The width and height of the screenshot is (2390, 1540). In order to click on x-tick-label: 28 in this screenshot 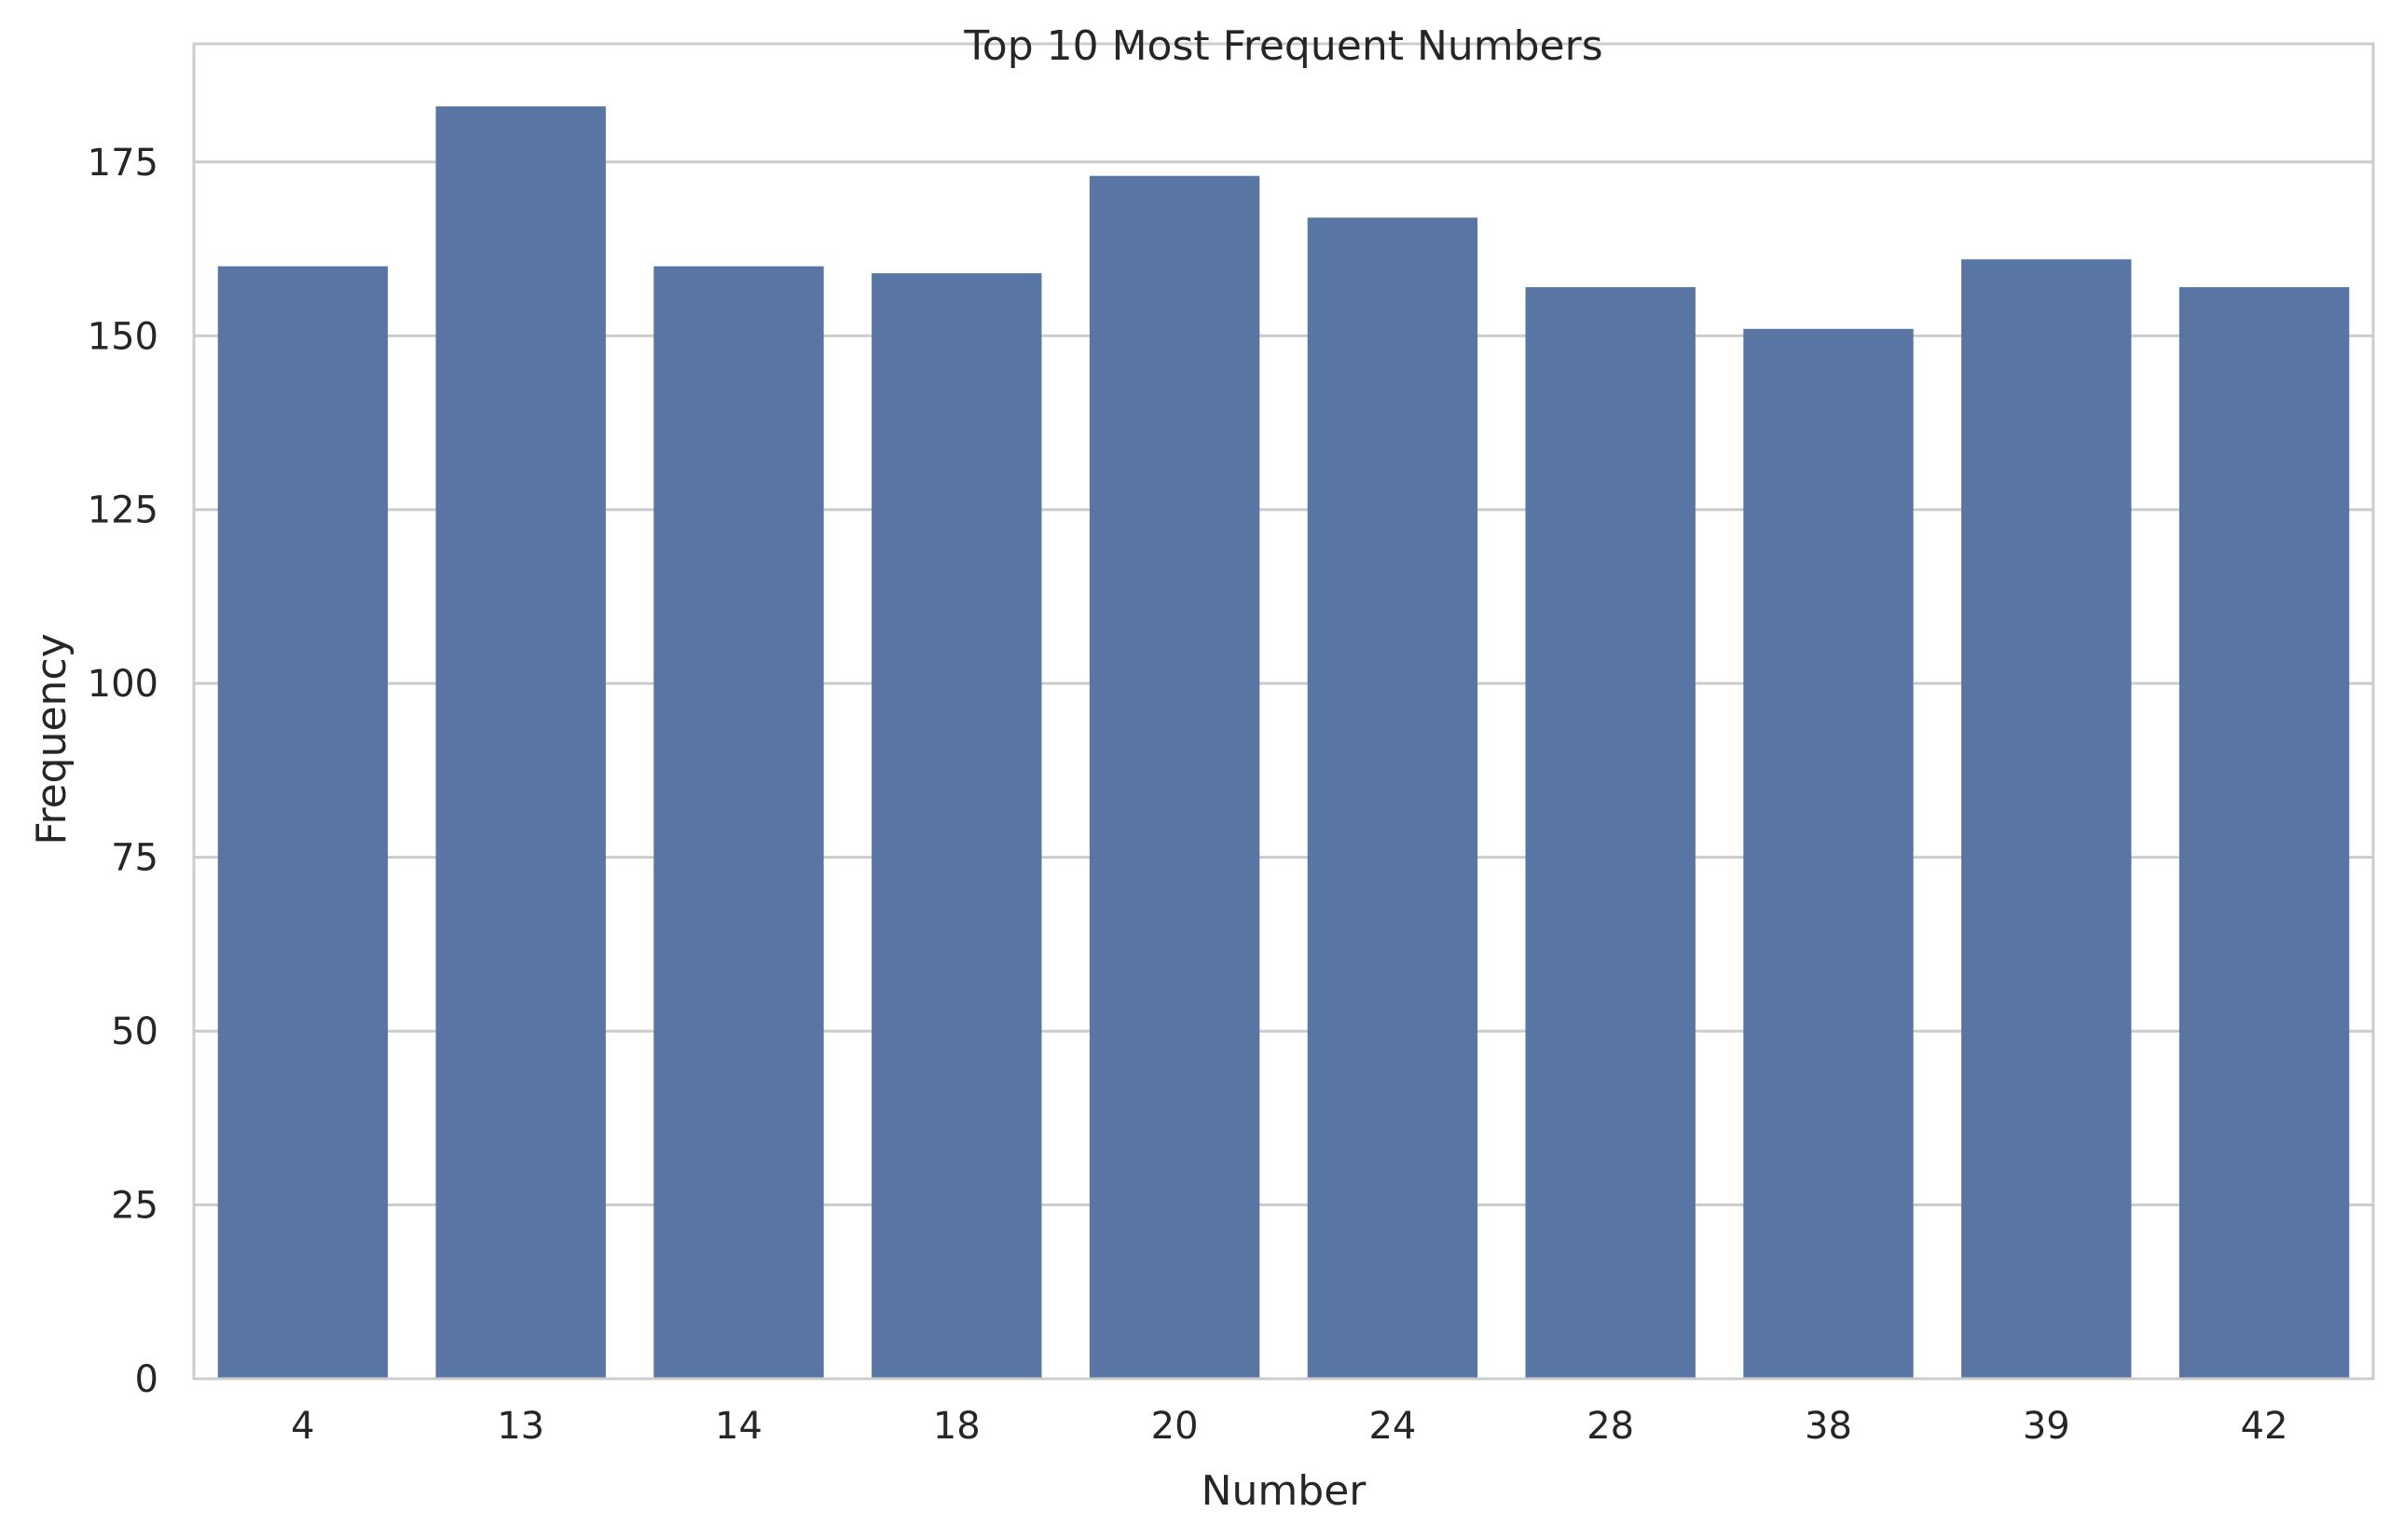, I will do `click(1610, 1426)`.